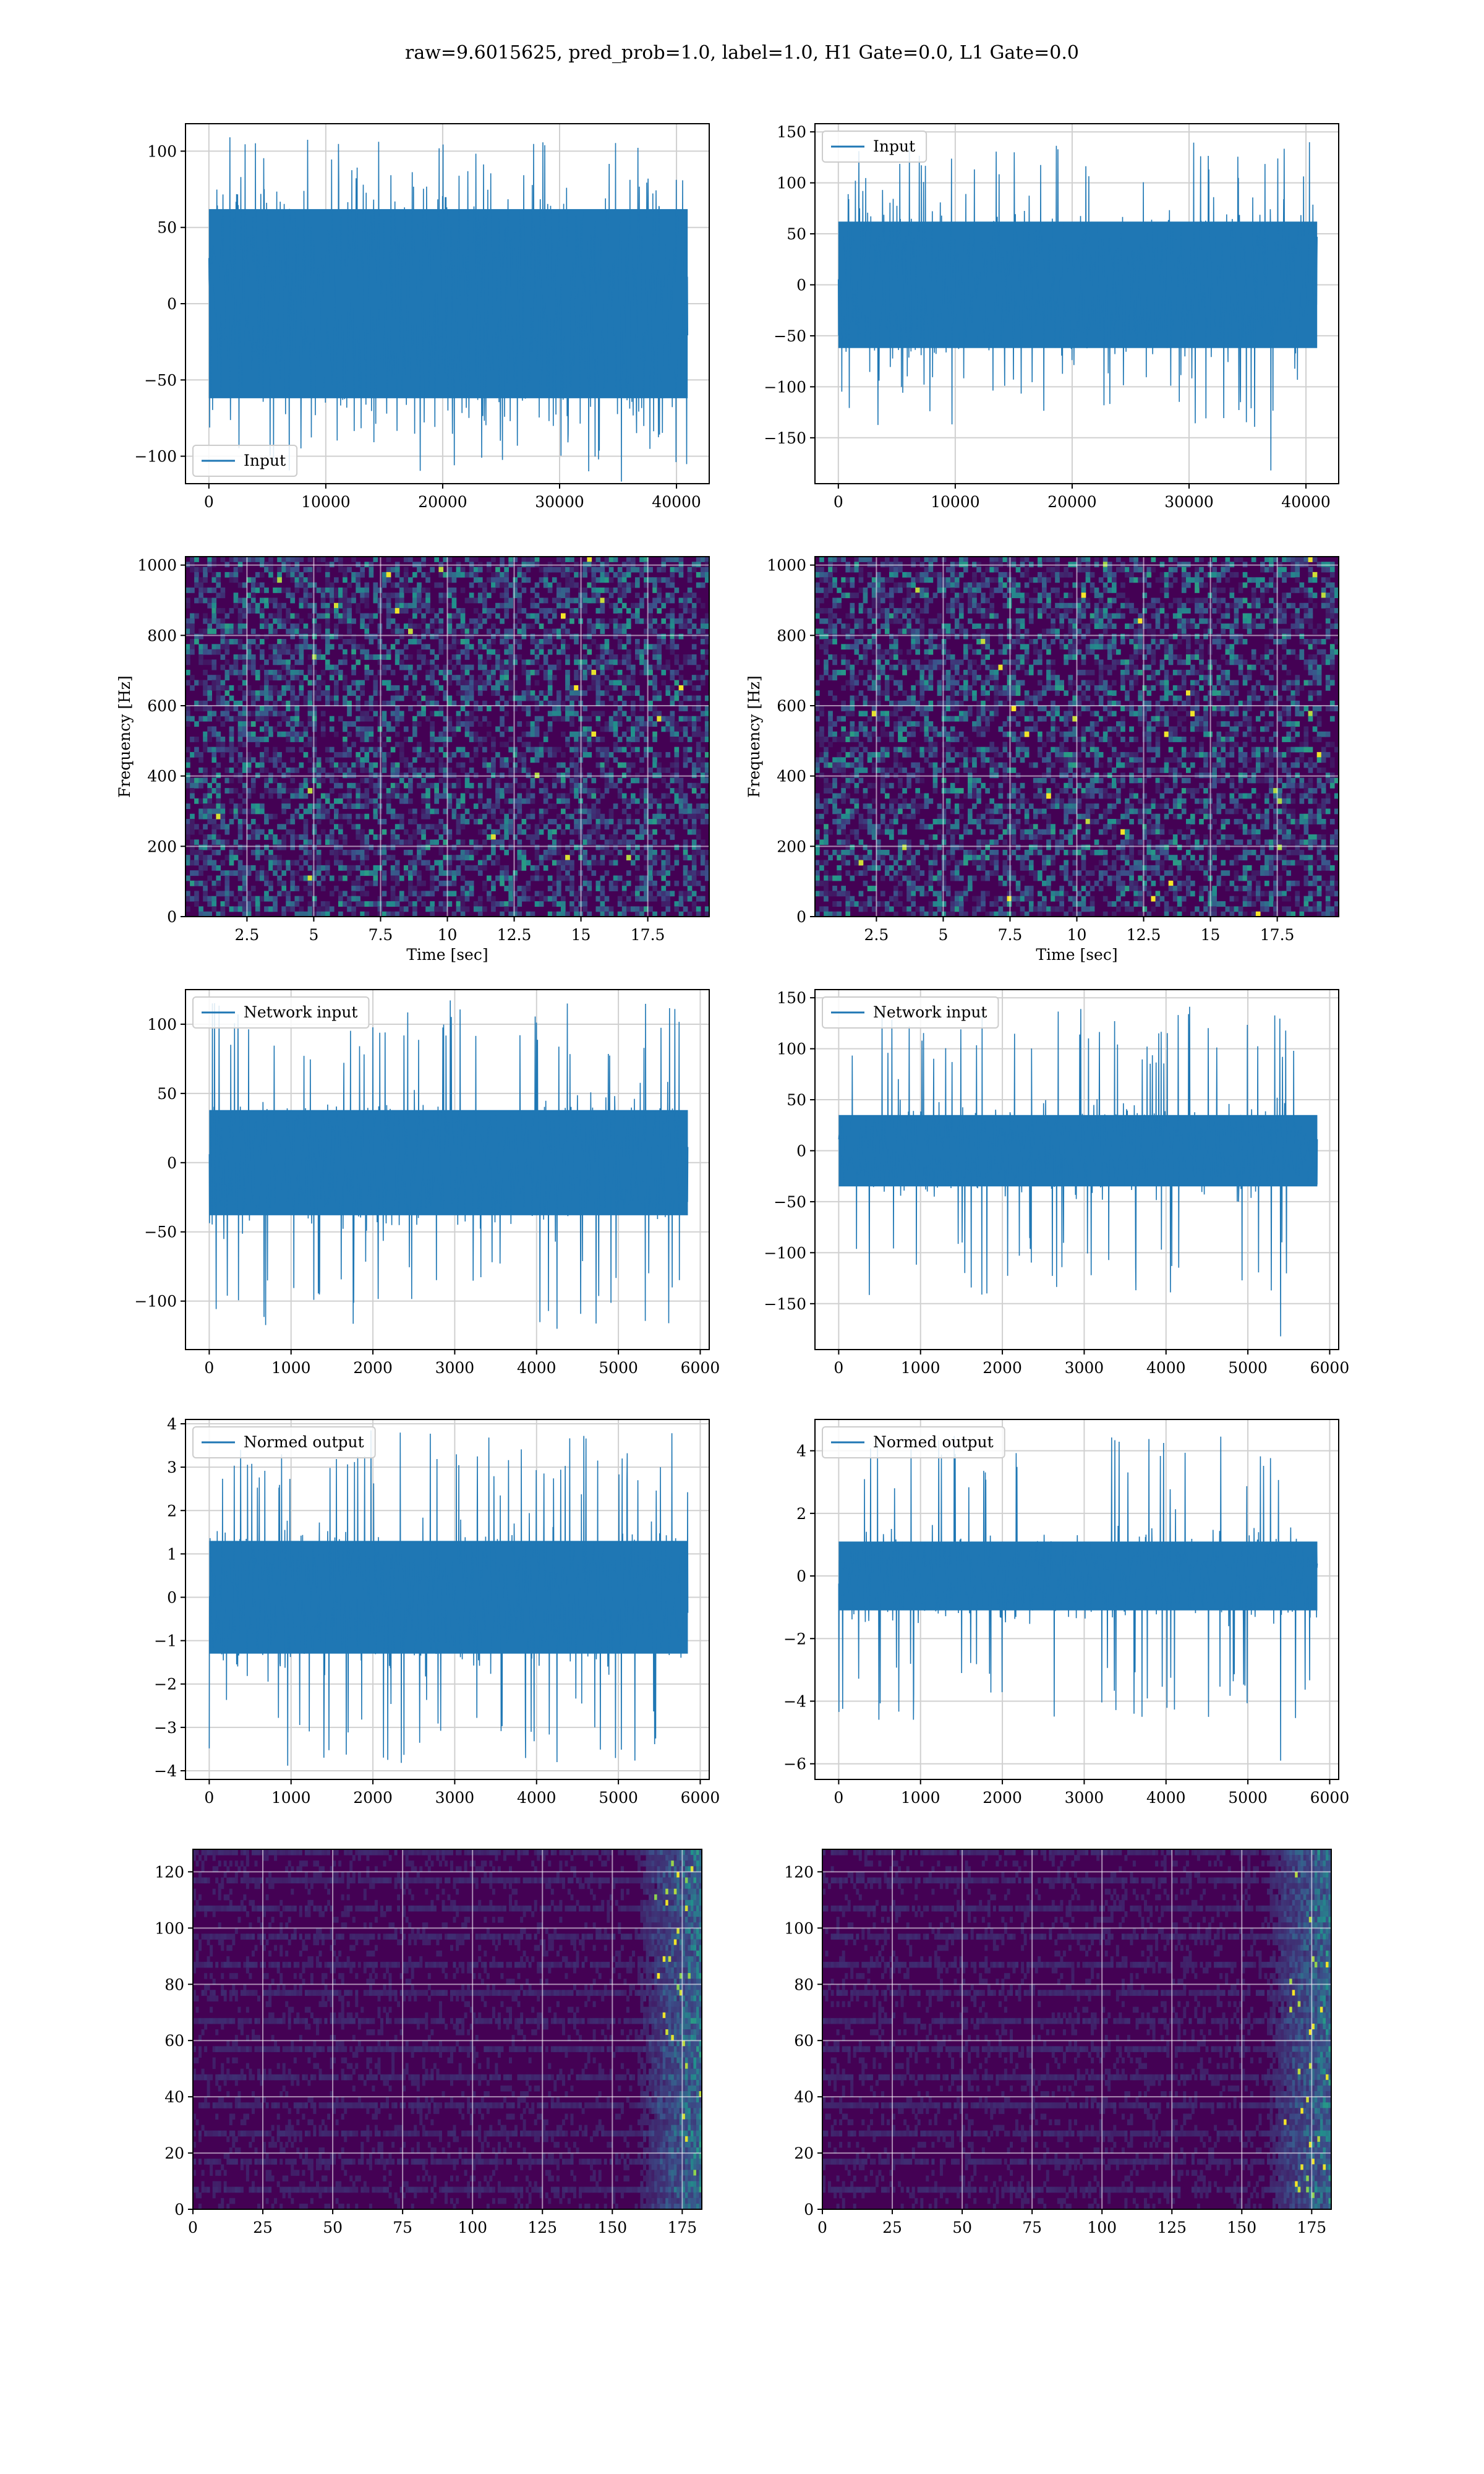 This screenshot has width=1484, height=2474. What do you see at coordinates (162, 151) in the screenshot?
I see `y-tick-label: 100` at bounding box center [162, 151].